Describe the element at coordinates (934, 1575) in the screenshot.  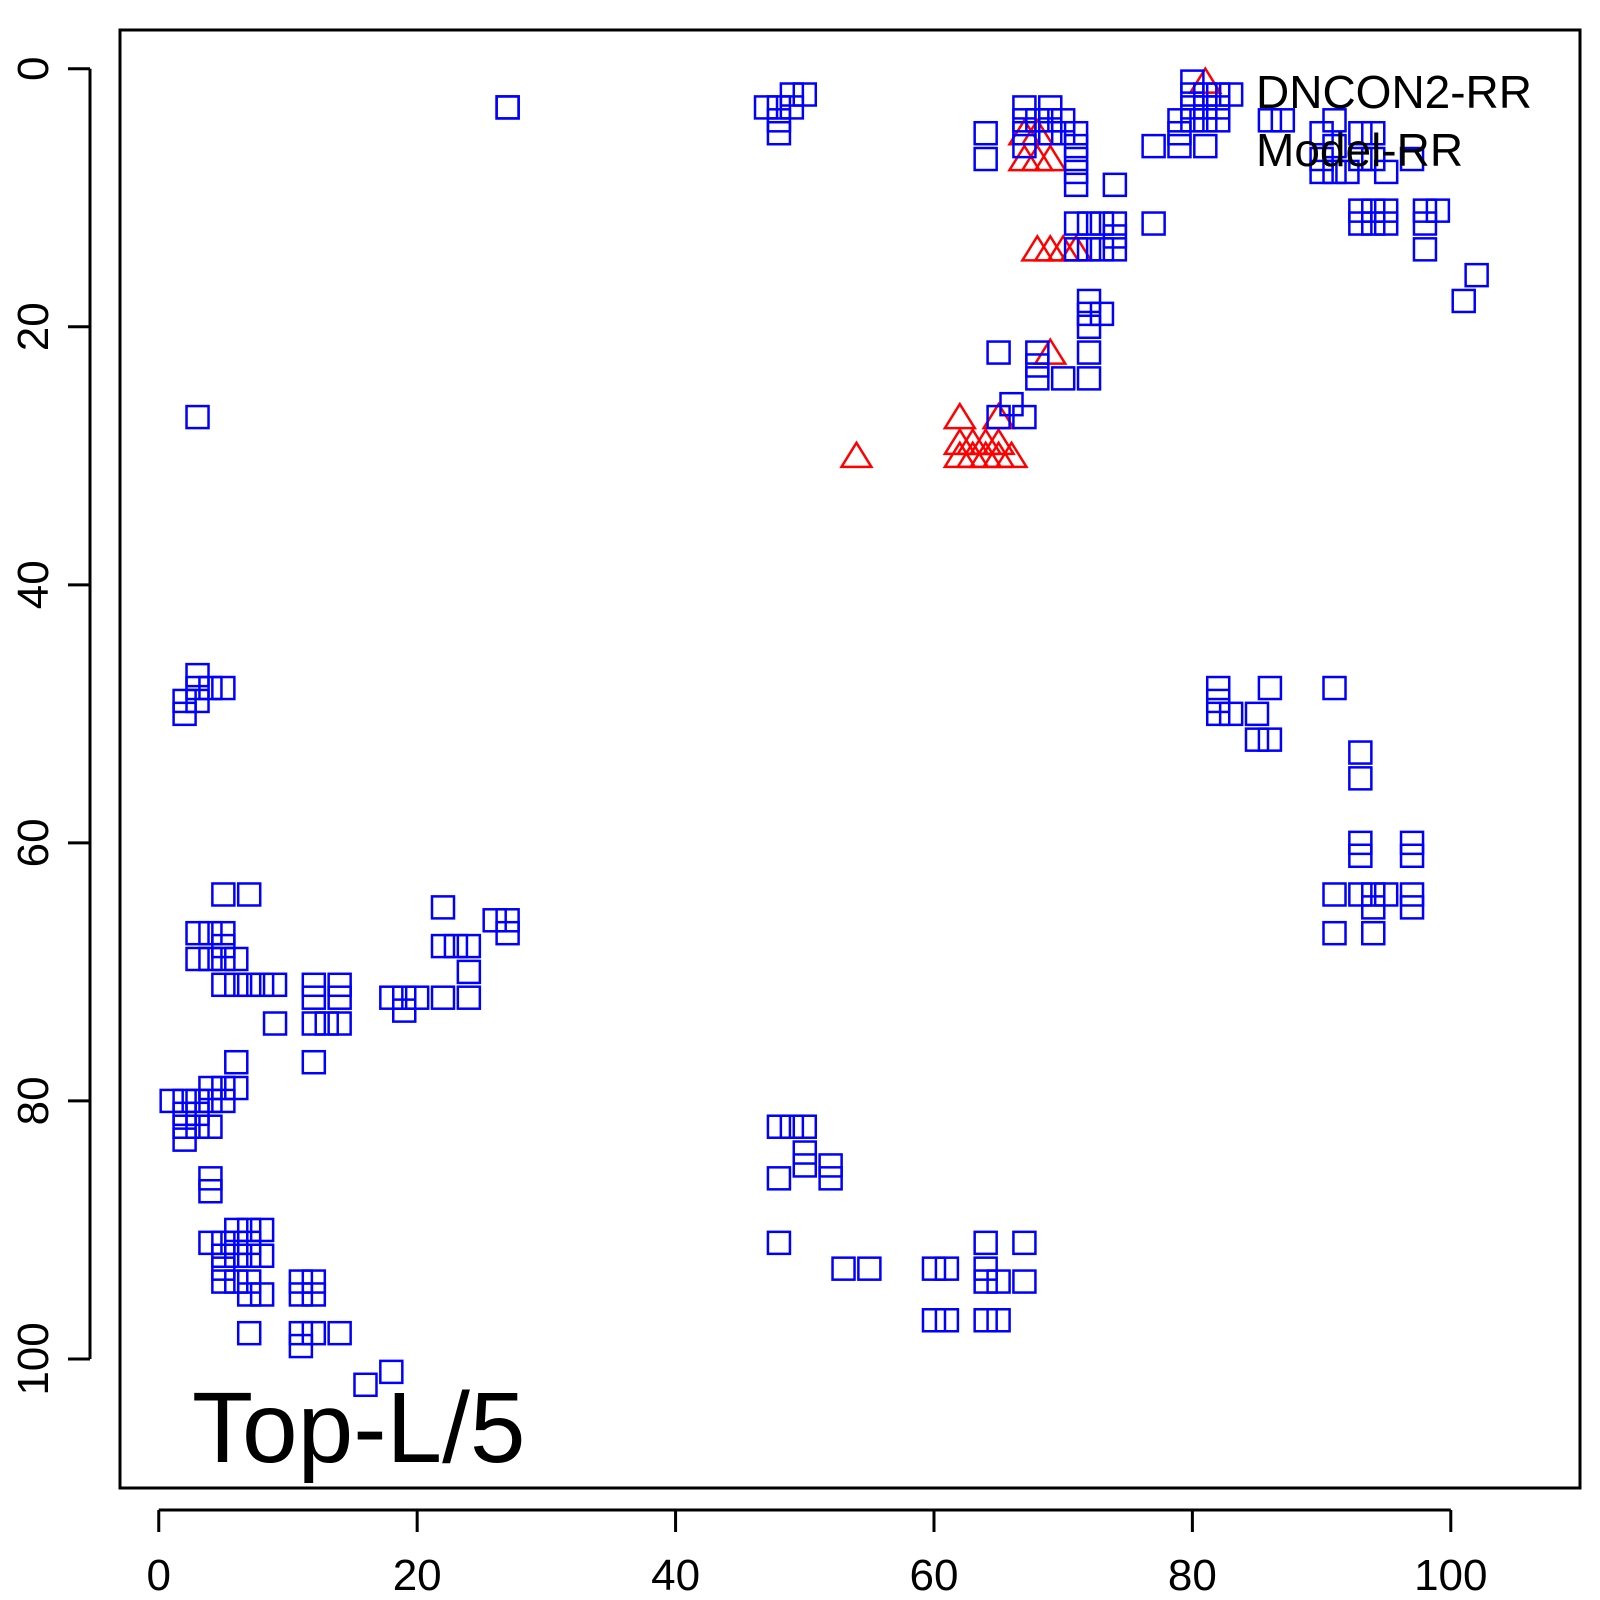
I see `x-tick-label: 60` at that location.